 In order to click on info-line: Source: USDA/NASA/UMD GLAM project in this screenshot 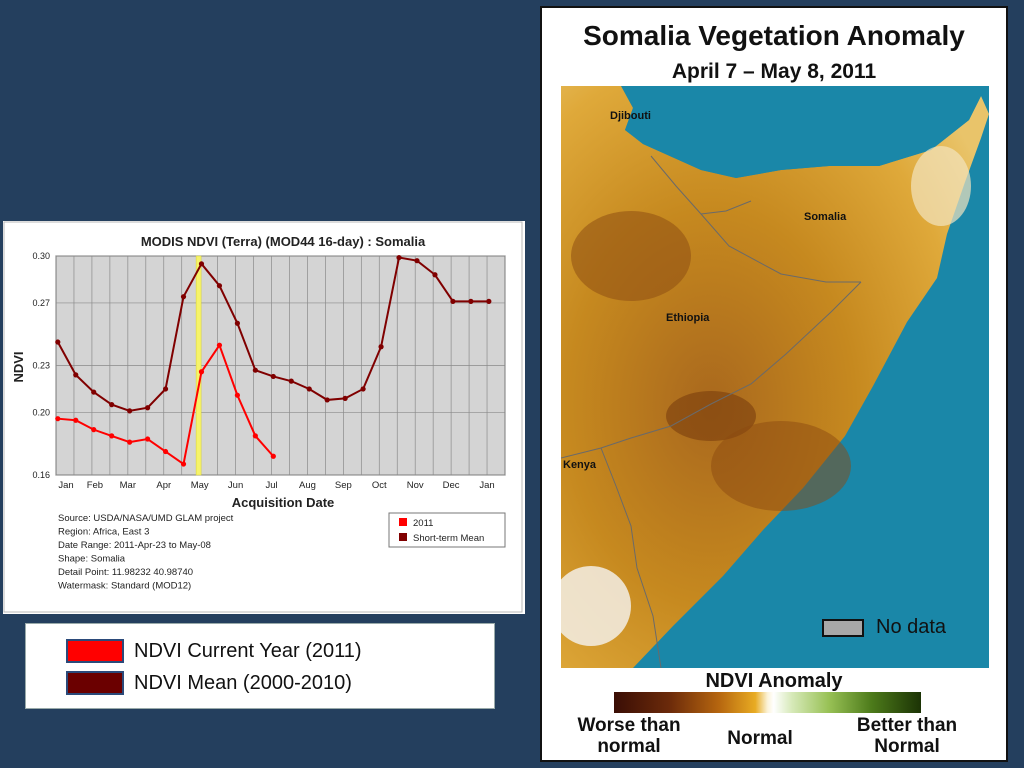, I will do `click(146, 518)`.